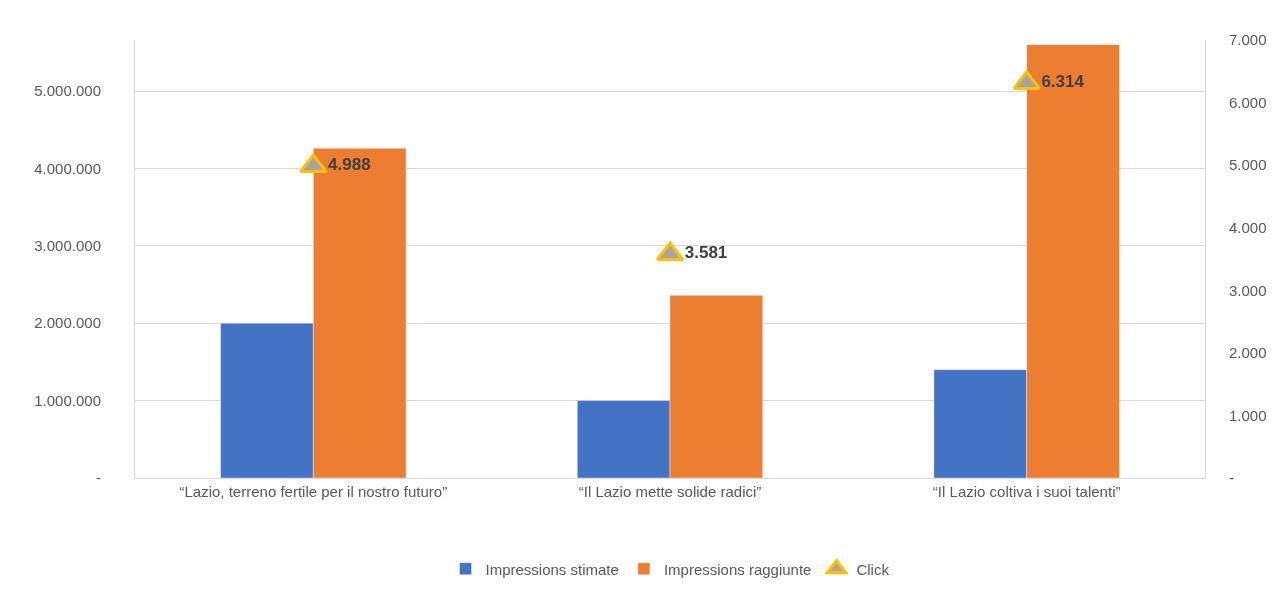  I want to click on data-label: 3.581, so click(706, 253).